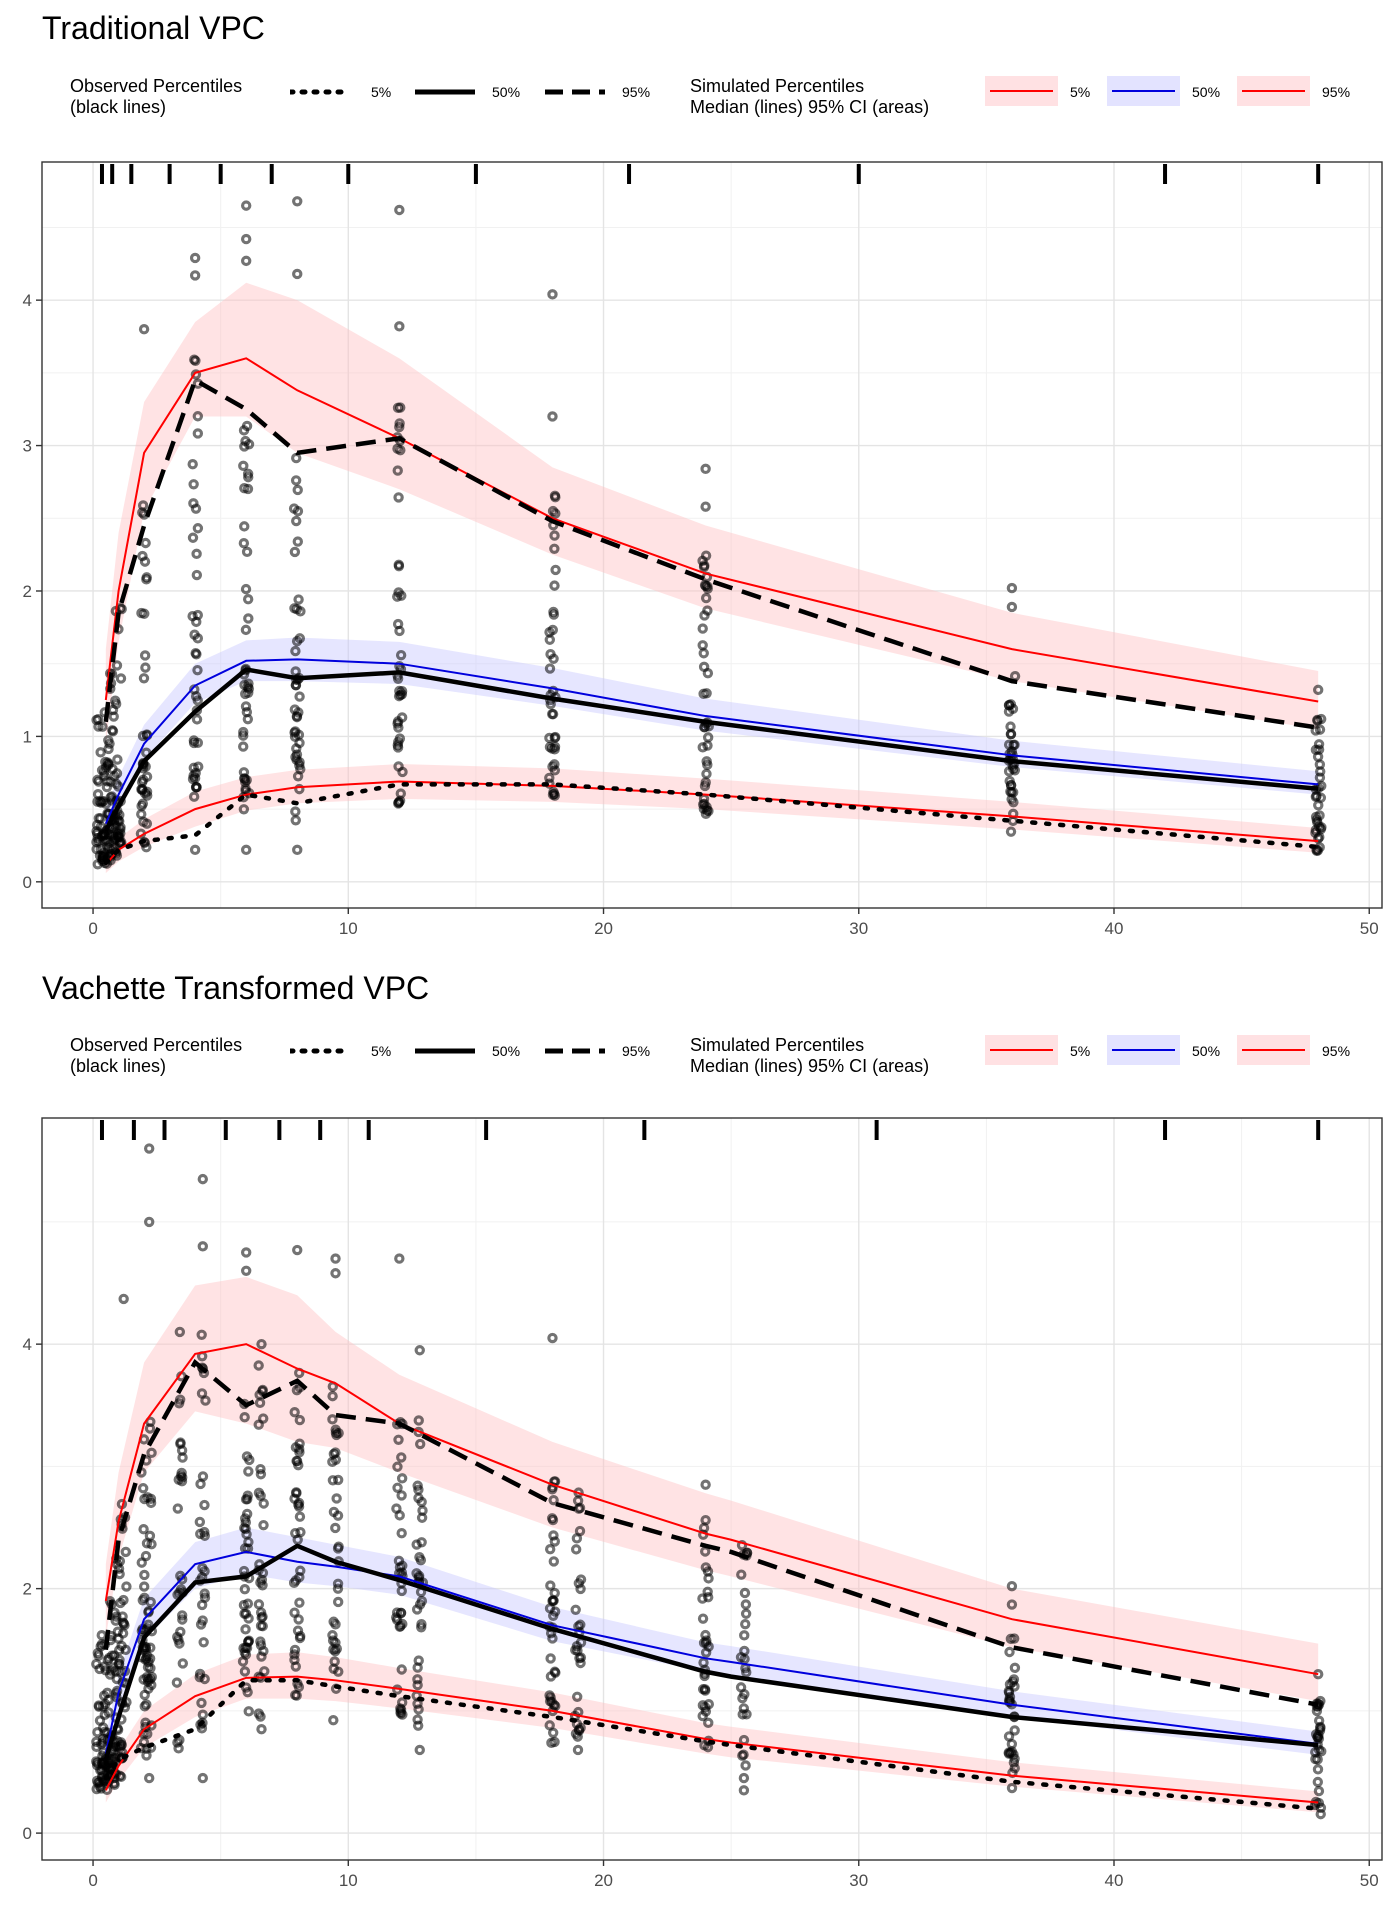  Describe the element at coordinates (447, 92) in the screenshot. I see `observed-legend-keys` at that location.